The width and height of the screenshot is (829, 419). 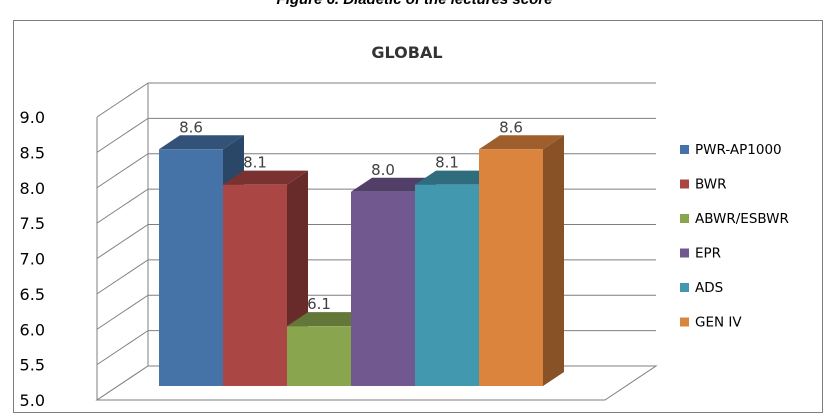 What do you see at coordinates (414, 4) in the screenshot?
I see `figure-caption: Figure 6. Diadetic of the lectures score` at bounding box center [414, 4].